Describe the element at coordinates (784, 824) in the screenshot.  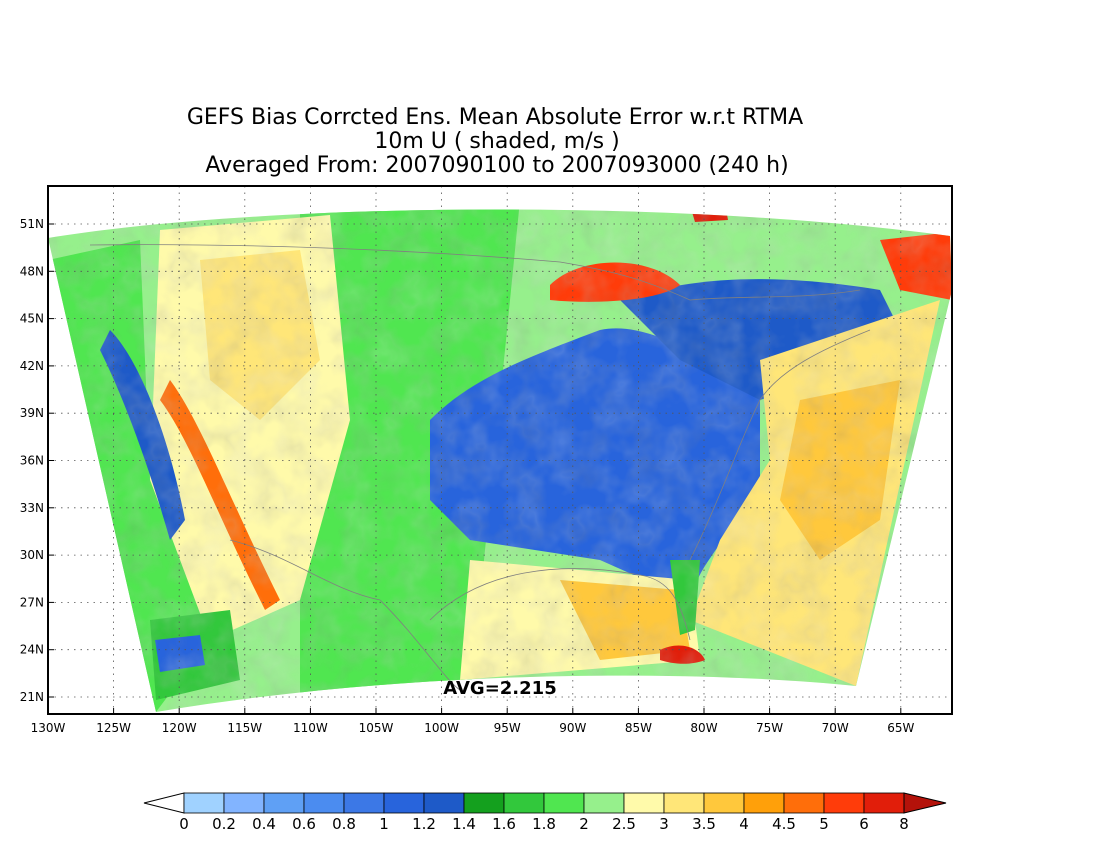
I see `colorbar-label: 4.5` at that location.